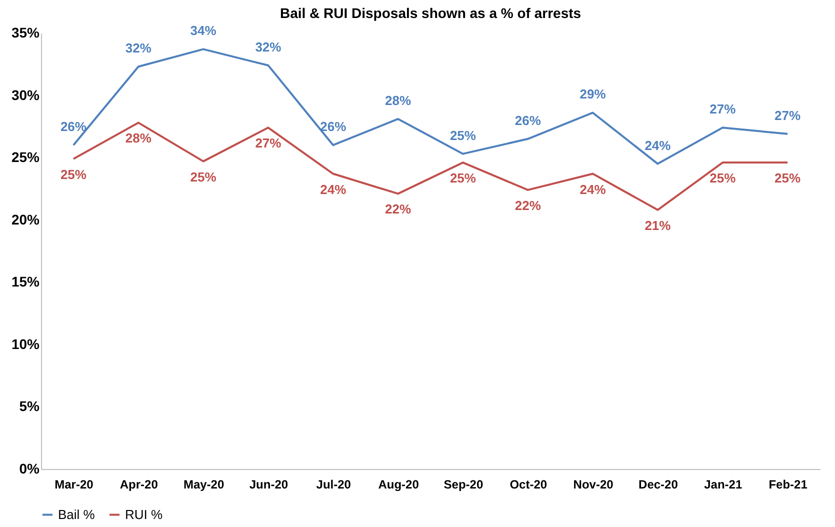  I want to click on y-tick-label: 35%, so click(25, 32).